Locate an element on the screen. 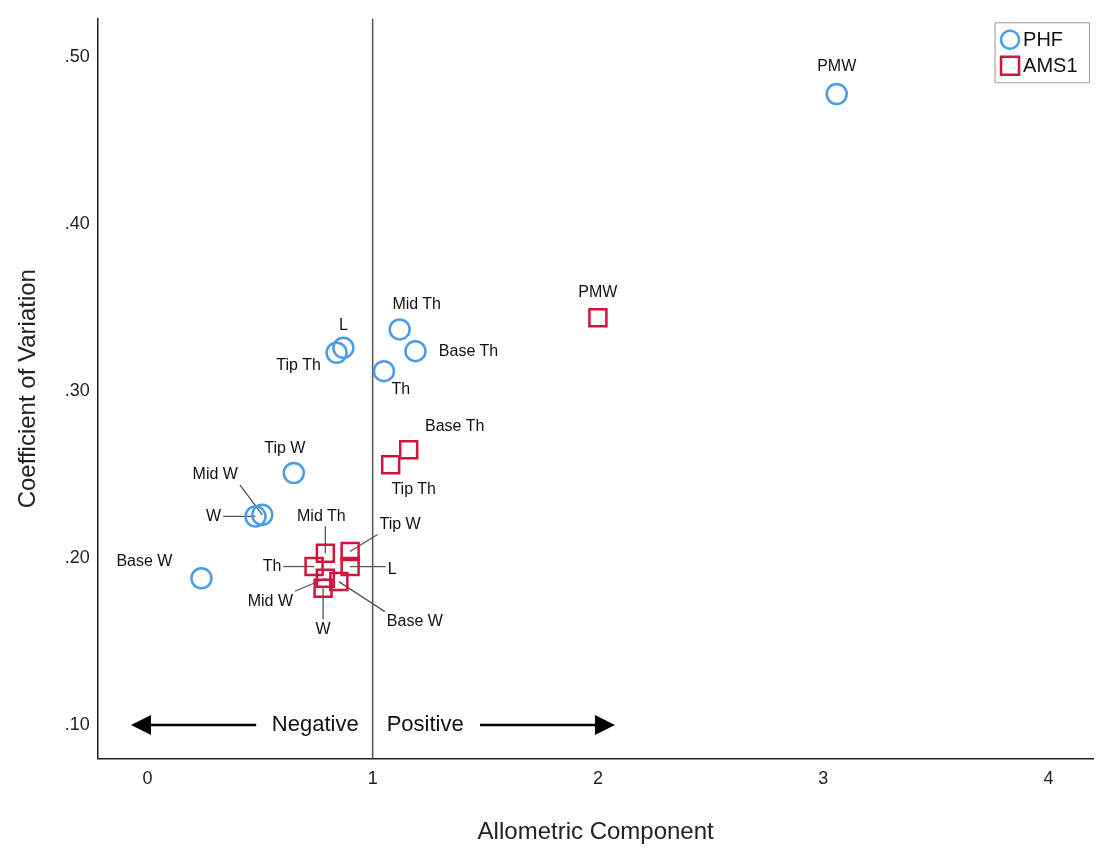  annotation: Positive is located at coordinates (425, 724).